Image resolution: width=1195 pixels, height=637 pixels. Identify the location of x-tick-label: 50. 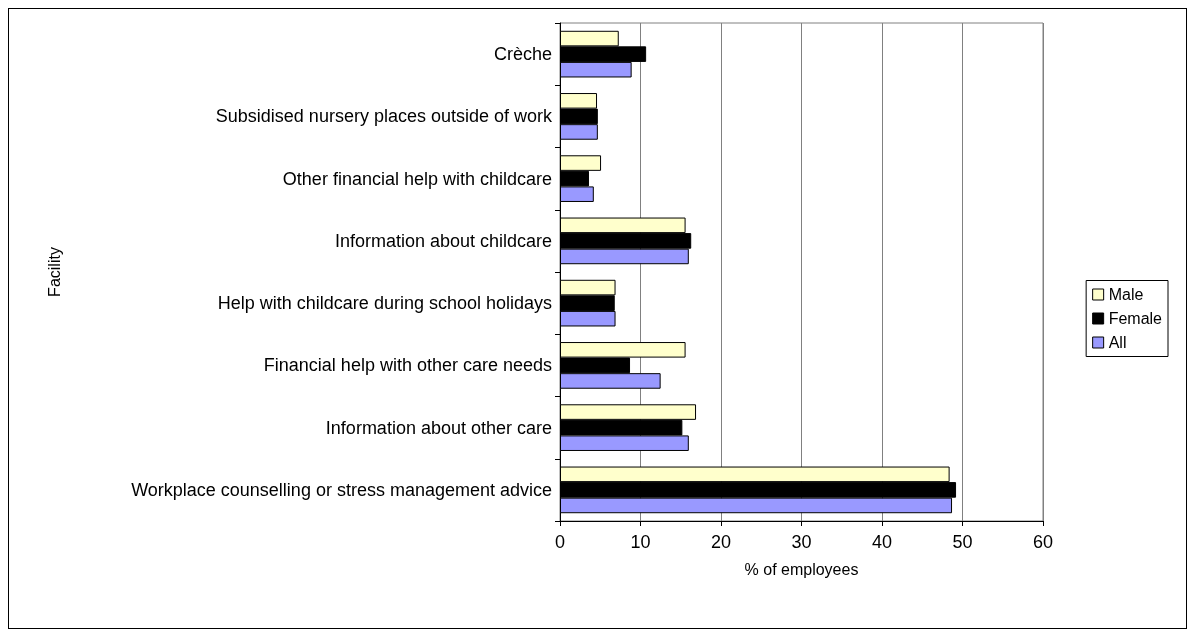
(962, 542).